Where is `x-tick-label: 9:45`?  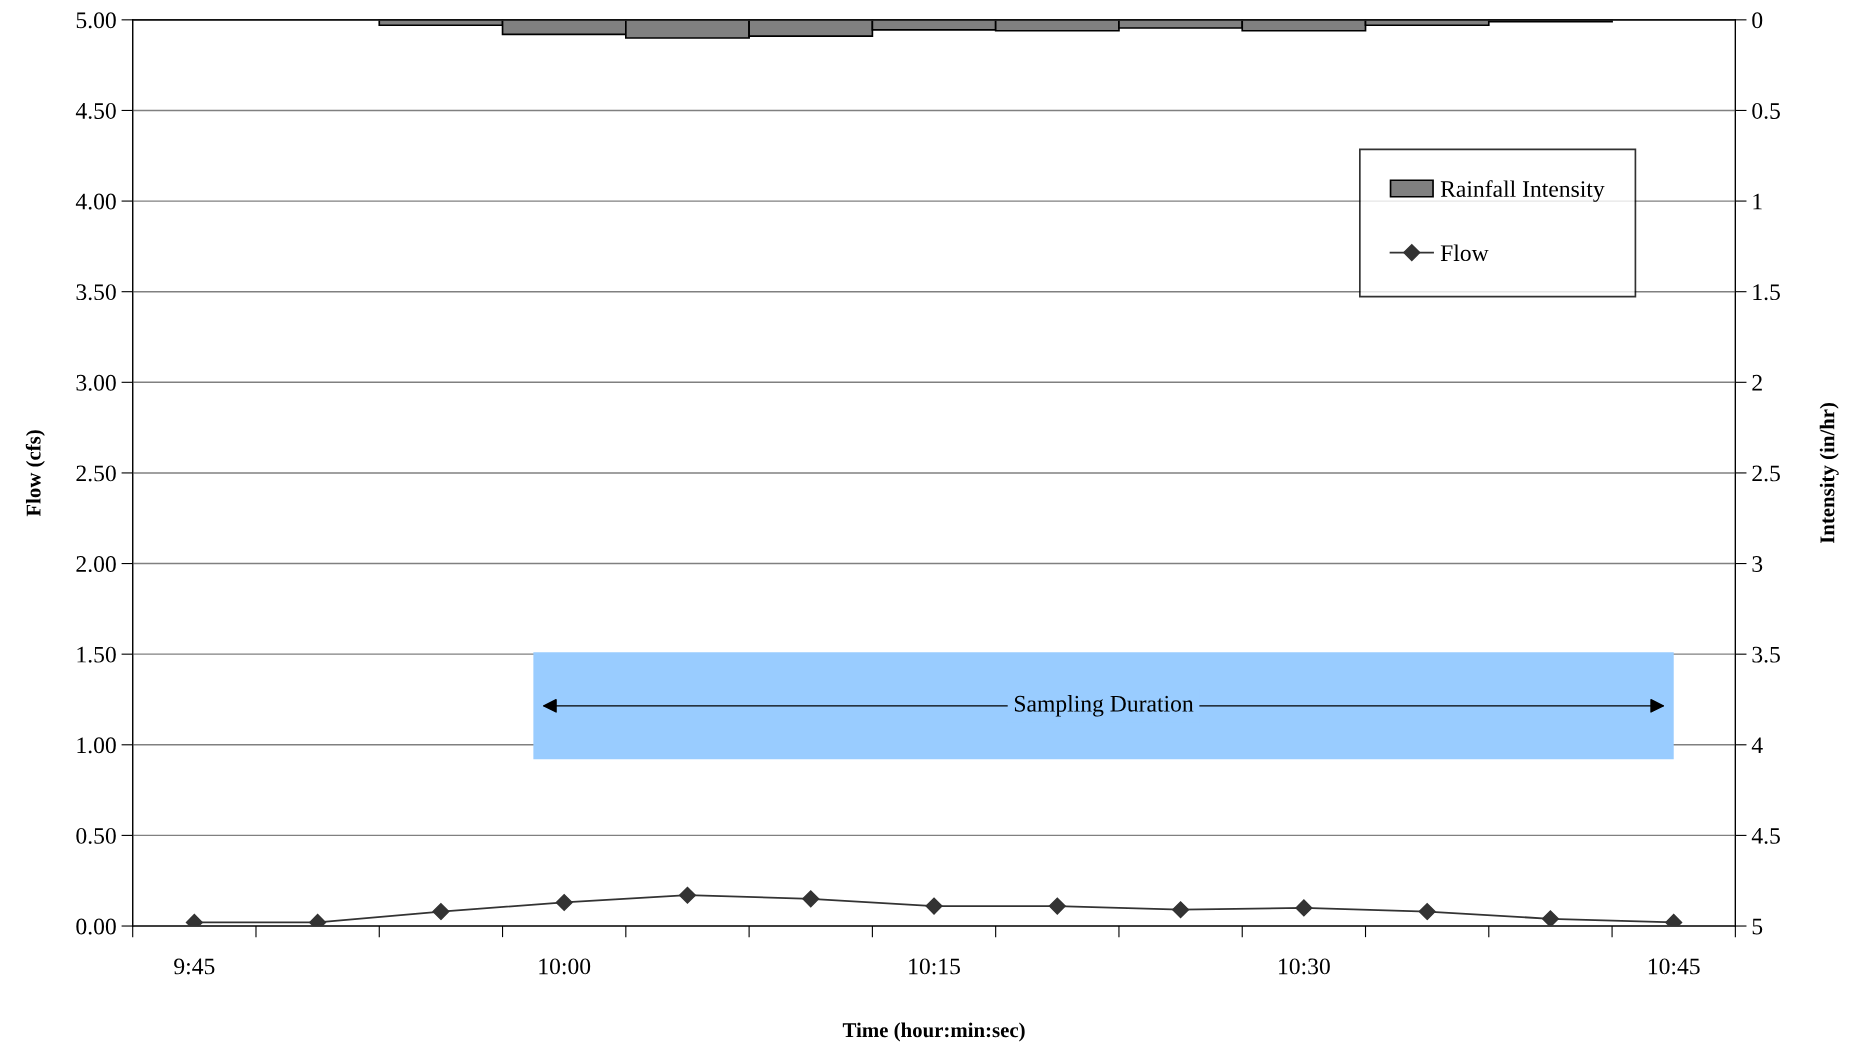 x-tick-label: 9:45 is located at coordinates (194, 966).